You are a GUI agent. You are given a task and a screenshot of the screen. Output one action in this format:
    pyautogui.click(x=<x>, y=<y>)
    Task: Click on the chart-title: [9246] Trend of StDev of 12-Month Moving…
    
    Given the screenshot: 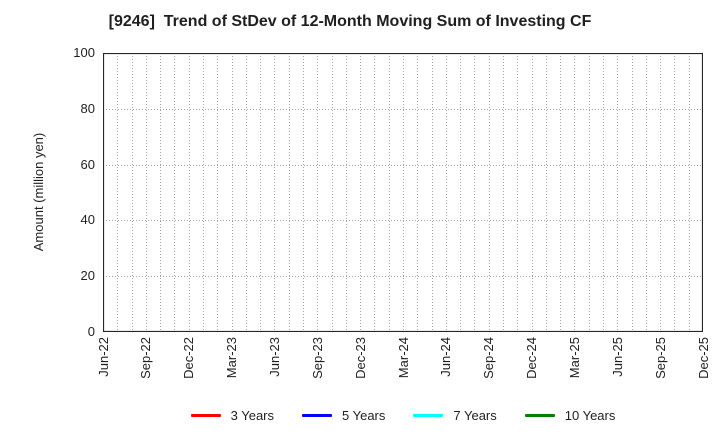 What is the action you would take?
    pyautogui.click(x=350, y=21)
    